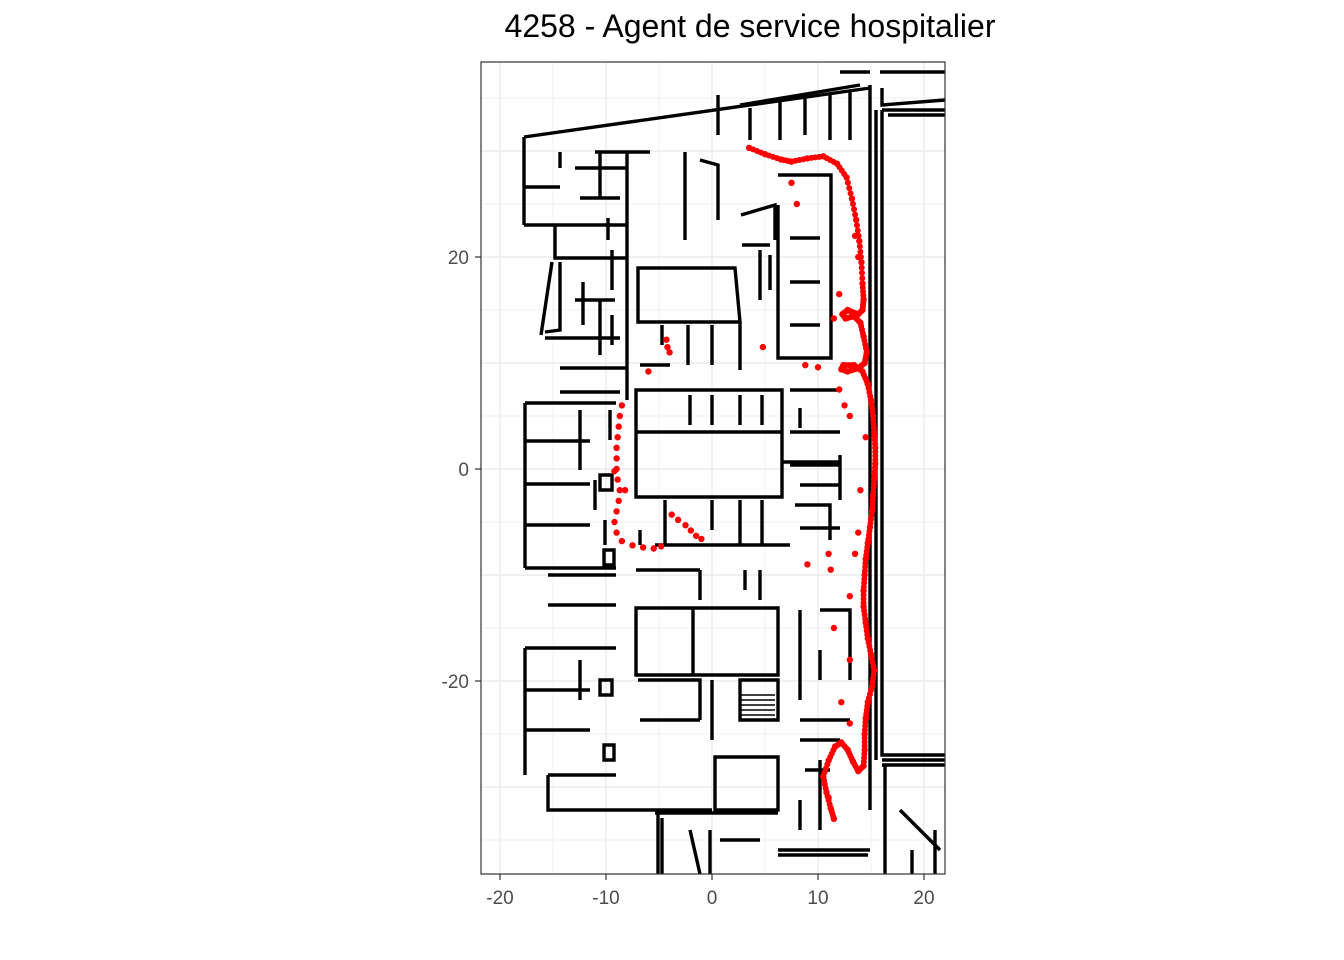  What do you see at coordinates (817, 898) in the screenshot?
I see `x-tick-label: 10` at bounding box center [817, 898].